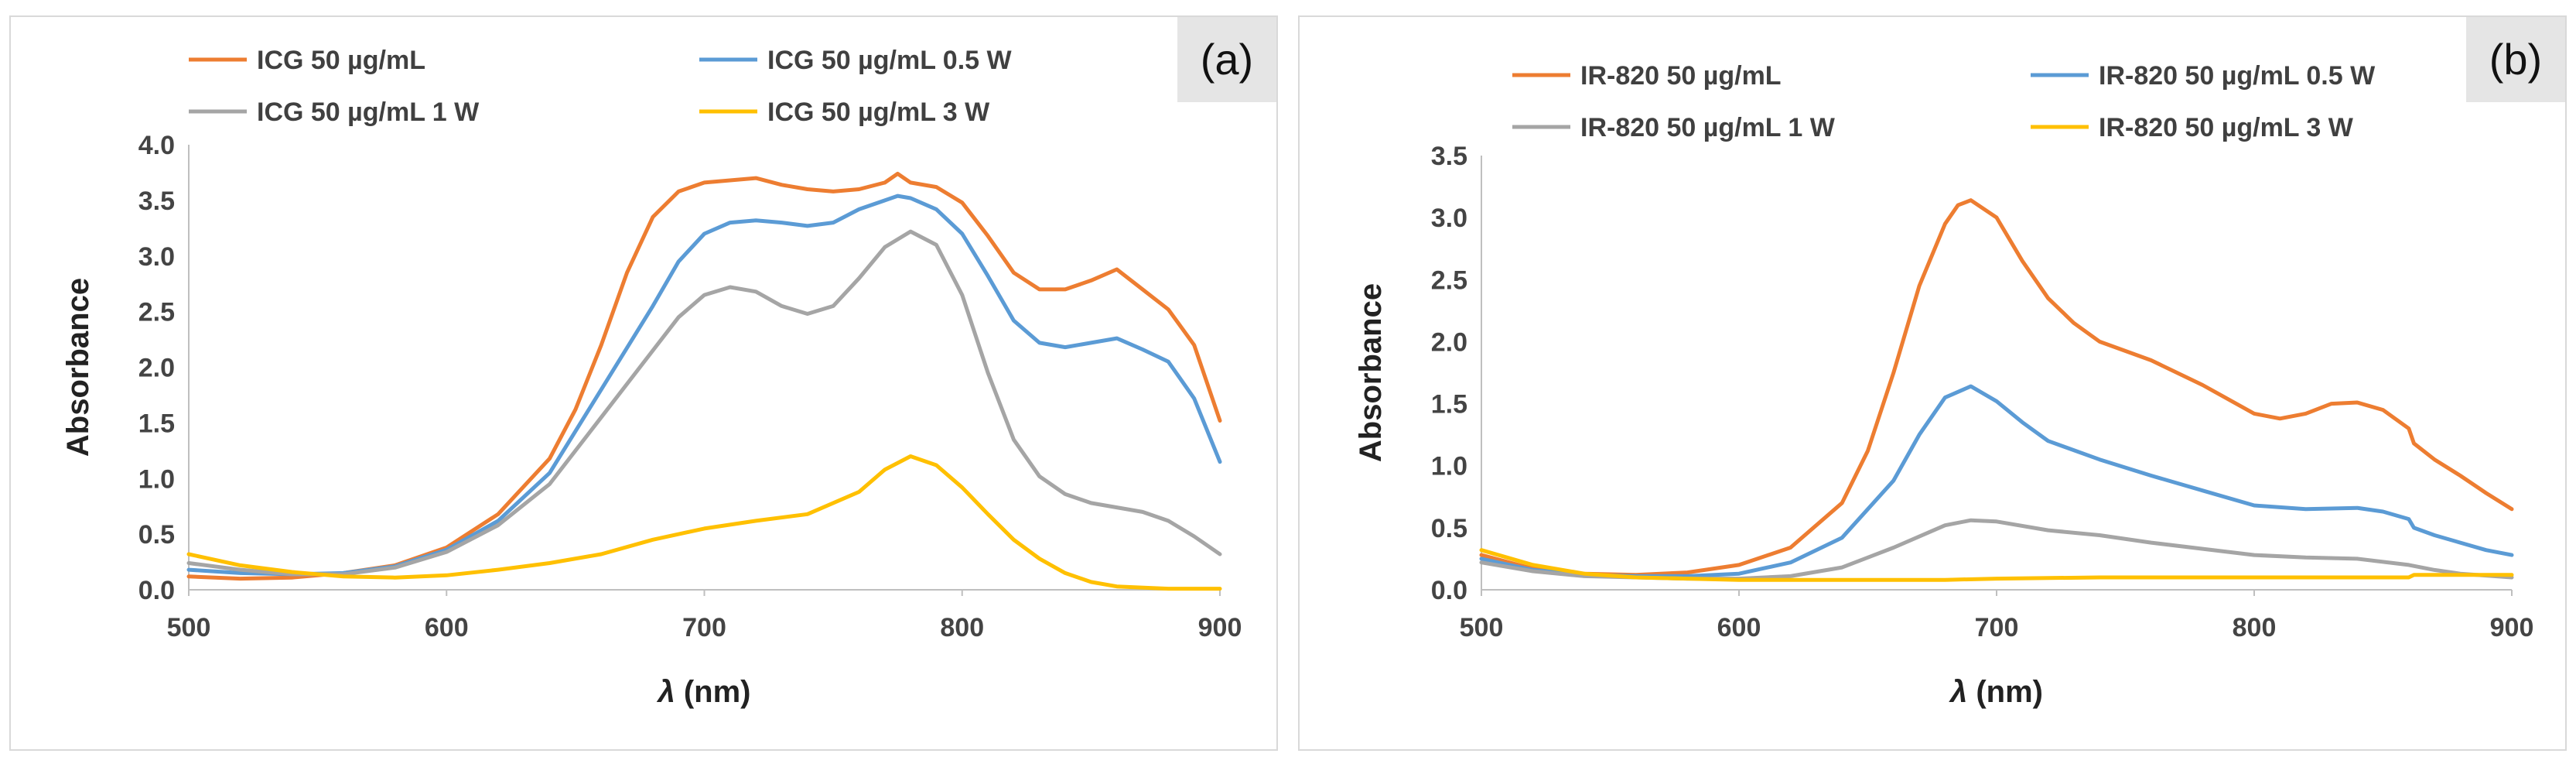 This screenshot has height=774, width=2576. I want to click on y-tick-label: 4.0, so click(156, 145).